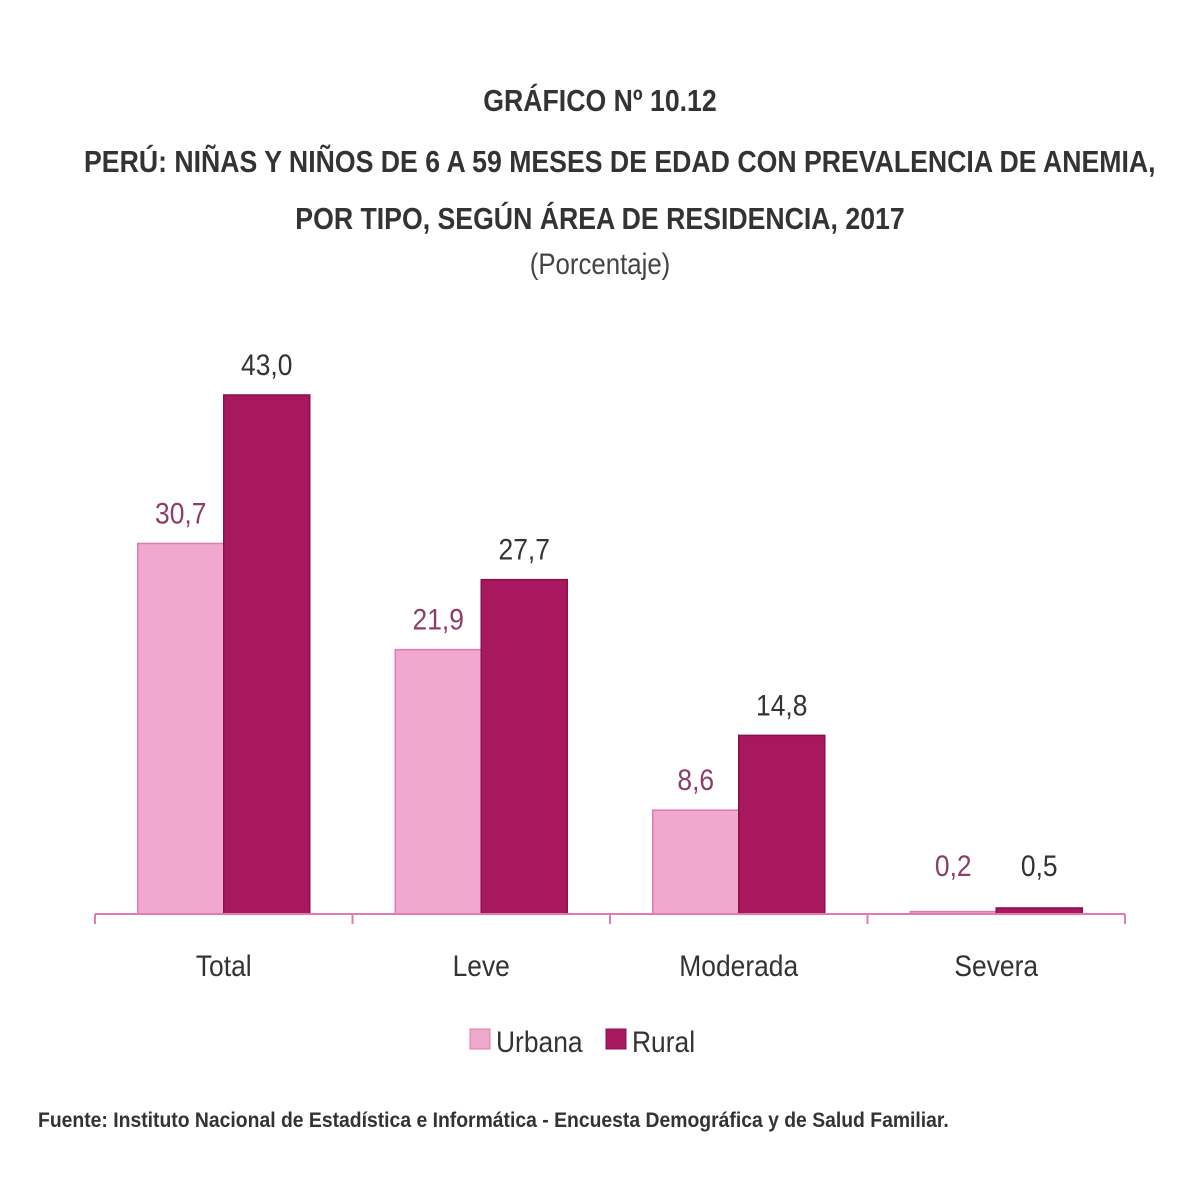 The width and height of the screenshot is (1200, 1200). I want to click on bar-rural-total, so click(267, 654).